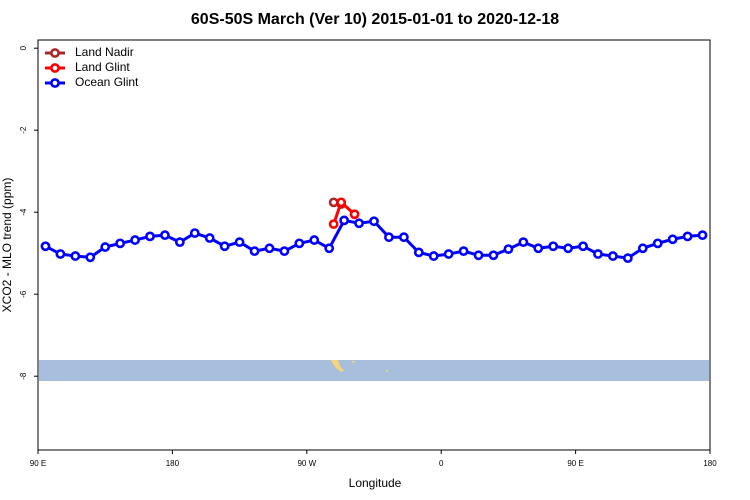  What do you see at coordinates (23, 376) in the screenshot?
I see `y-tick-label: -8` at bounding box center [23, 376].